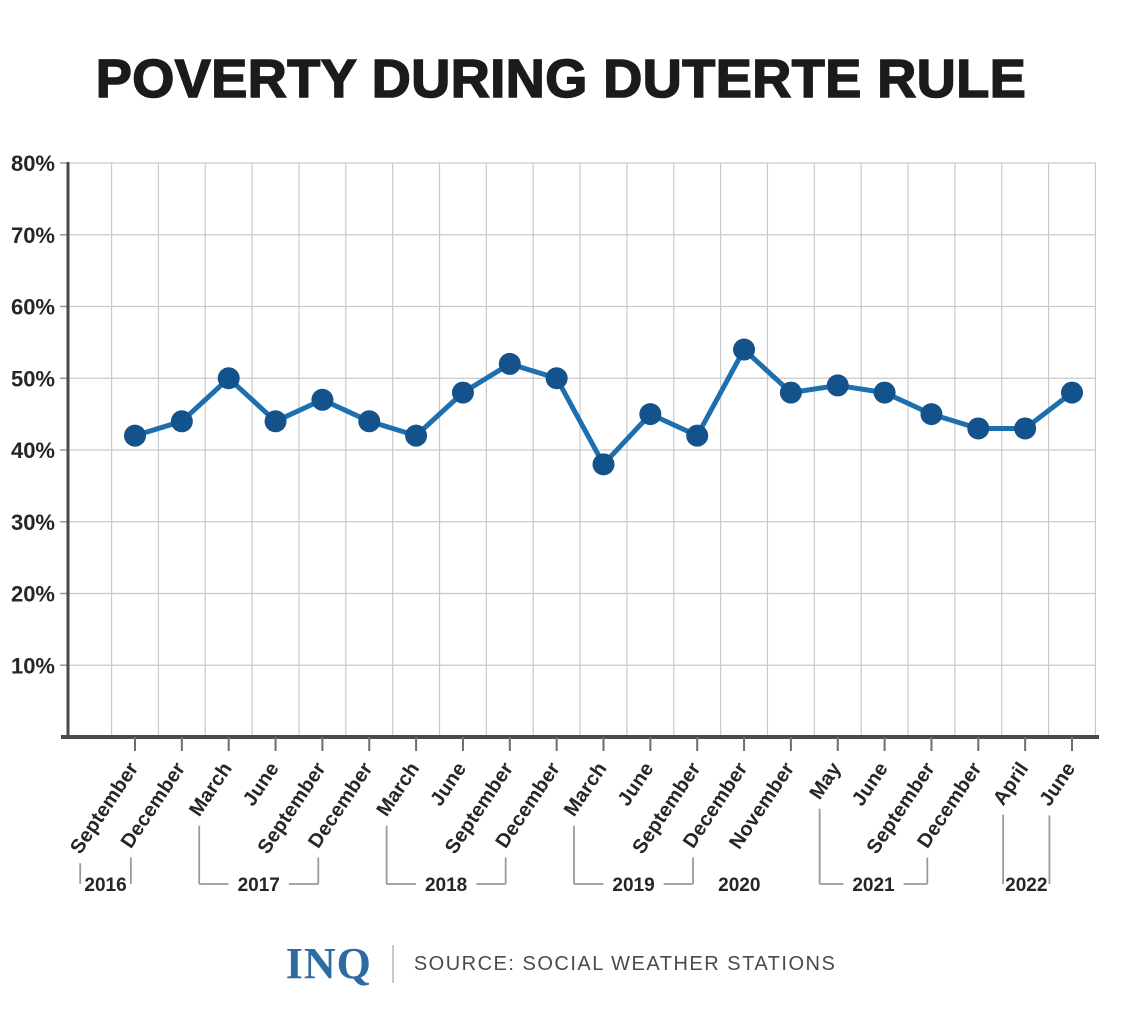  Describe the element at coordinates (259, 885) in the screenshot. I see `year-label: 2017` at that location.